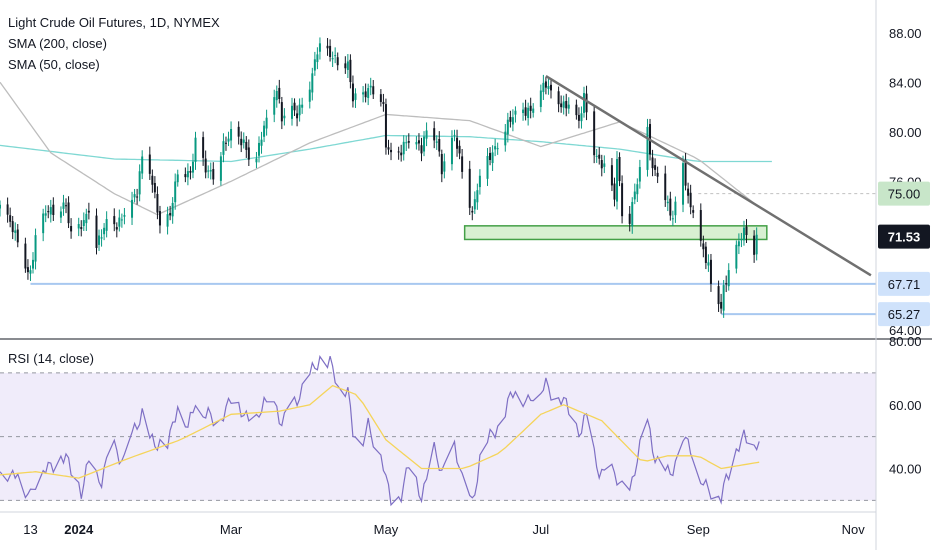  Describe the element at coordinates (51, 358) in the screenshot. I see `rsi-legend: RSI (14, close)` at that location.